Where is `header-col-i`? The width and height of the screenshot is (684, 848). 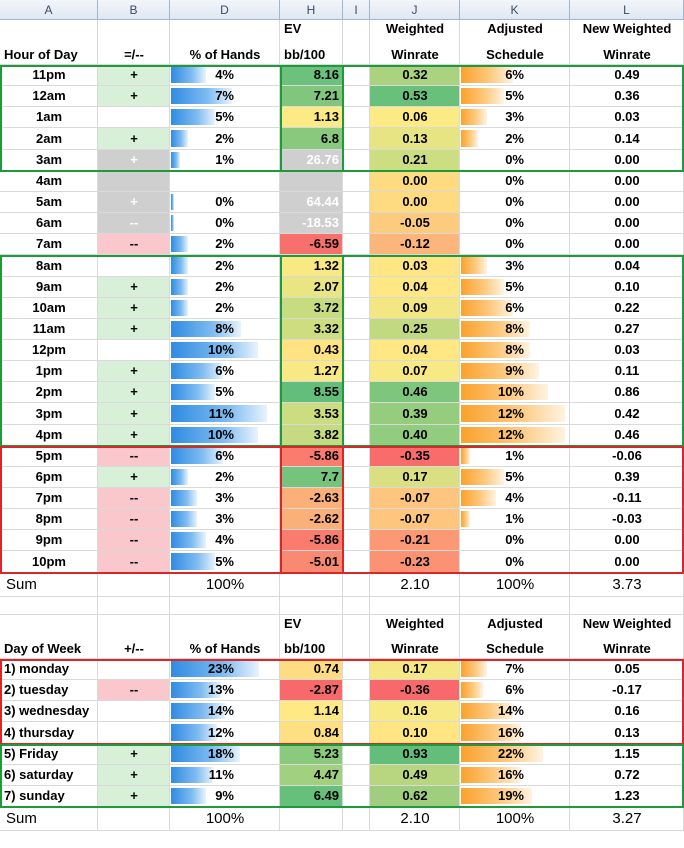
header-col-i is located at coordinates (356, 42).